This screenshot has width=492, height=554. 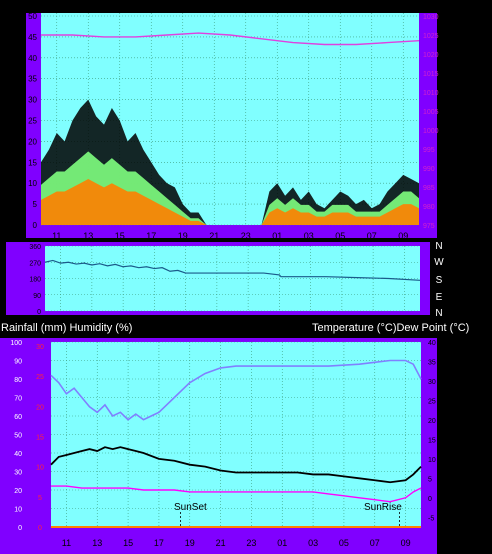 I want to click on barometer-tick-right: 990, so click(x=429, y=169).